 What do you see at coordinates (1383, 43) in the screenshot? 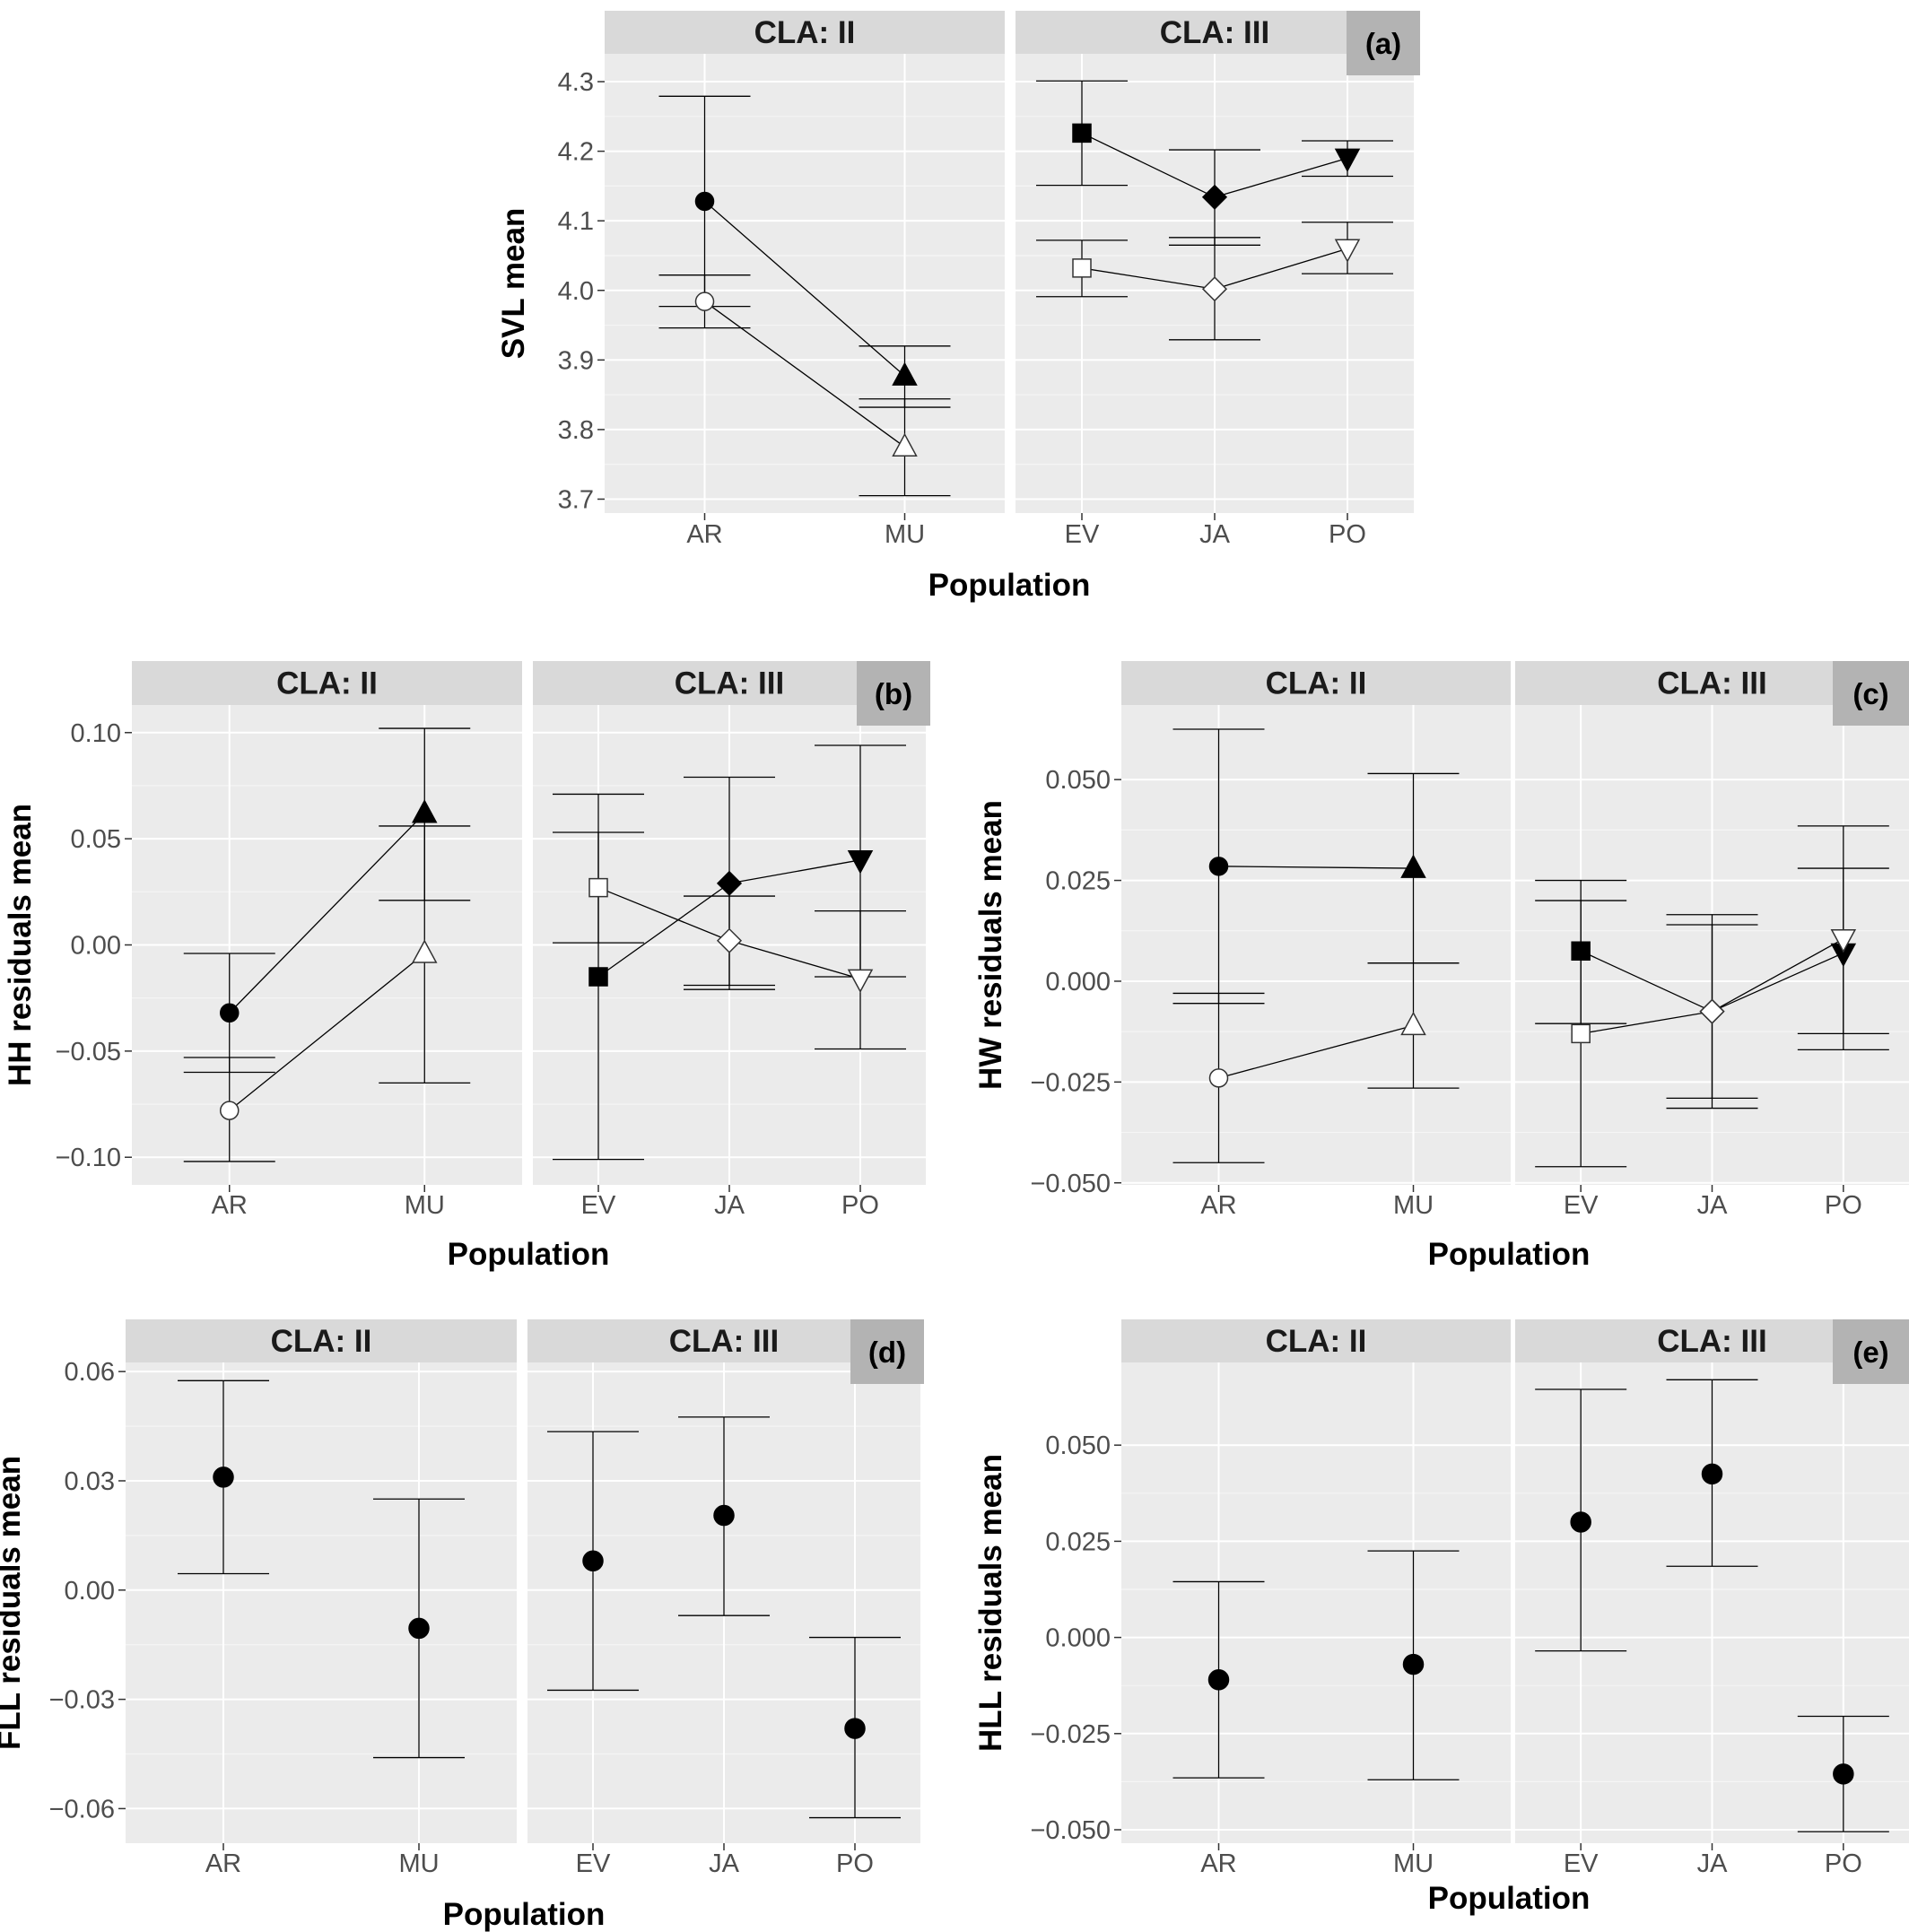
I see `panel-tag: (a)` at bounding box center [1383, 43].